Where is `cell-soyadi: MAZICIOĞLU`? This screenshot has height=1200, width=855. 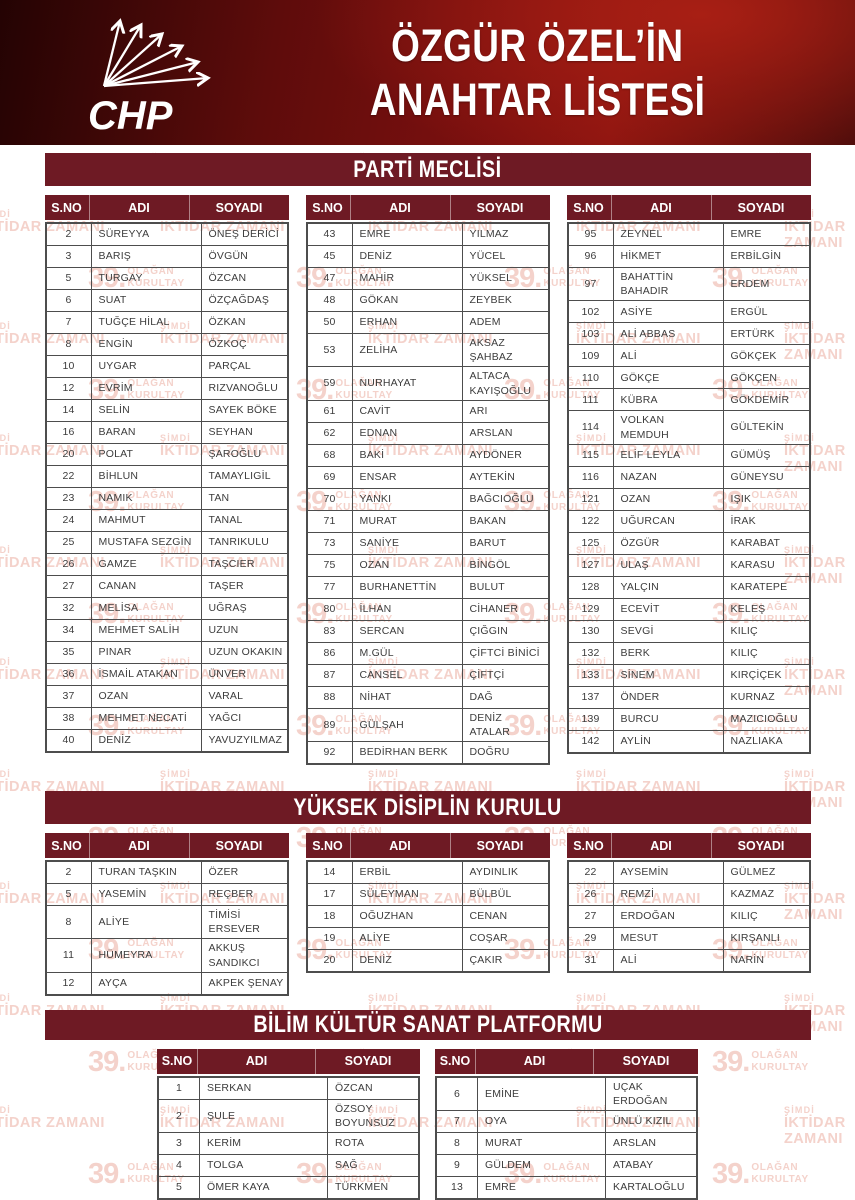
cell-soyadi: MAZICIOĞLU is located at coordinates (764, 719).